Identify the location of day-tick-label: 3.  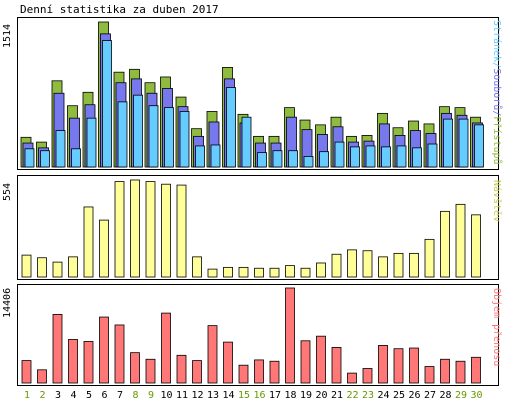
(58, 395).